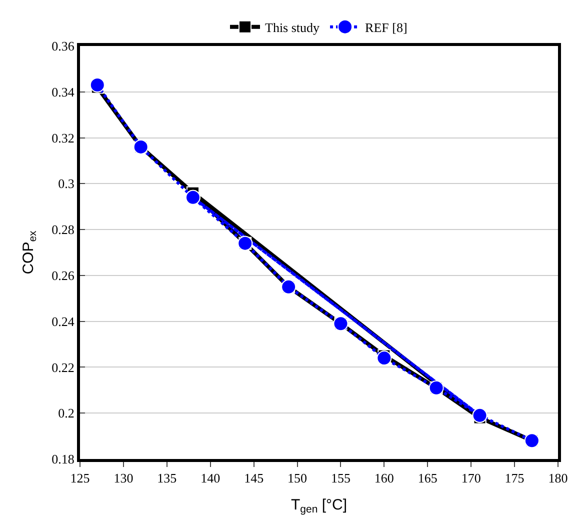  What do you see at coordinates (340, 478) in the screenshot?
I see `x-tick-label: 155` at bounding box center [340, 478].